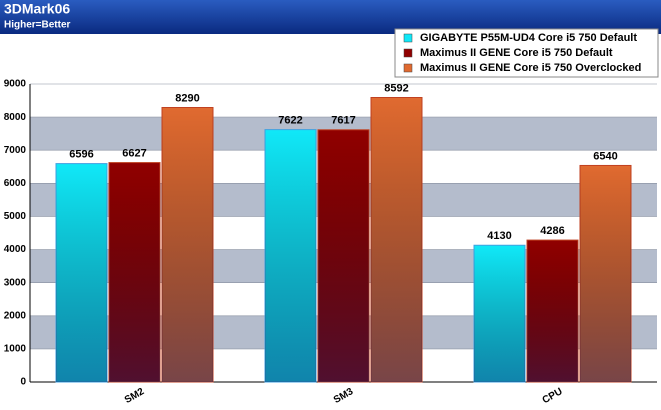 This screenshot has width=661, height=410. I want to click on x-tick-label: SM2, so click(135, 396).